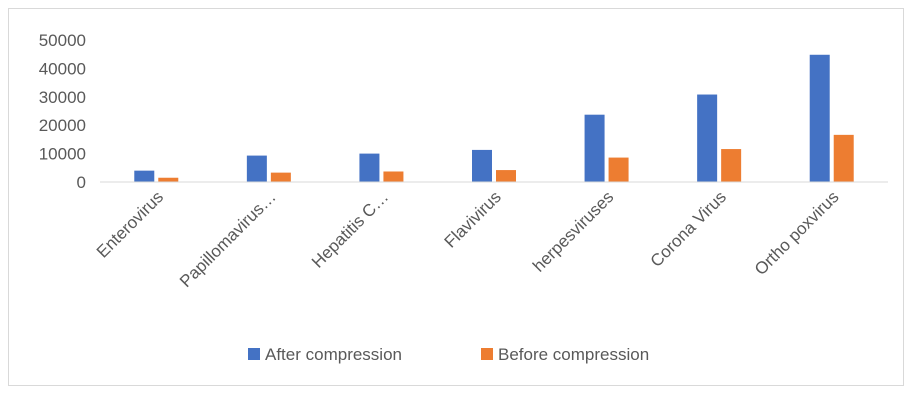 Image resolution: width=912 pixels, height=393 pixels. What do you see at coordinates (62, 125) in the screenshot?
I see `y-tick-label: 20000` at bounding box center [62, 125].